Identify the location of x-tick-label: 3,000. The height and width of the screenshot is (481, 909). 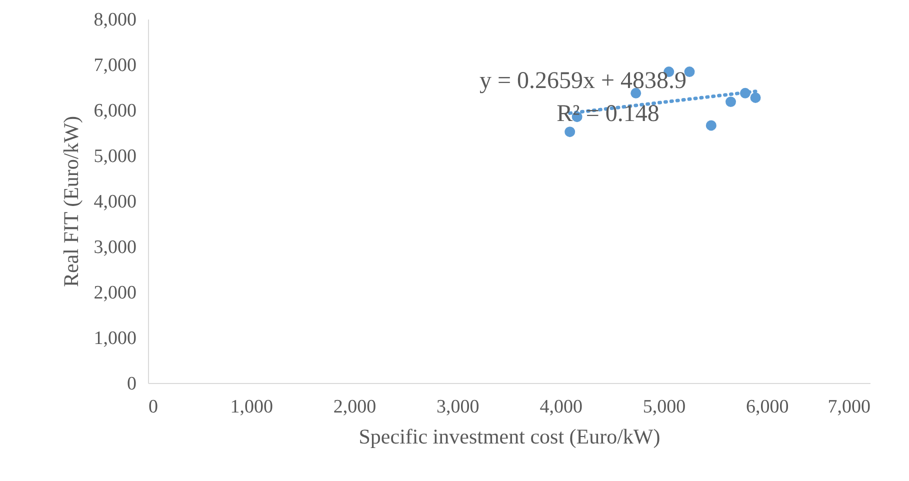
(458, 407).